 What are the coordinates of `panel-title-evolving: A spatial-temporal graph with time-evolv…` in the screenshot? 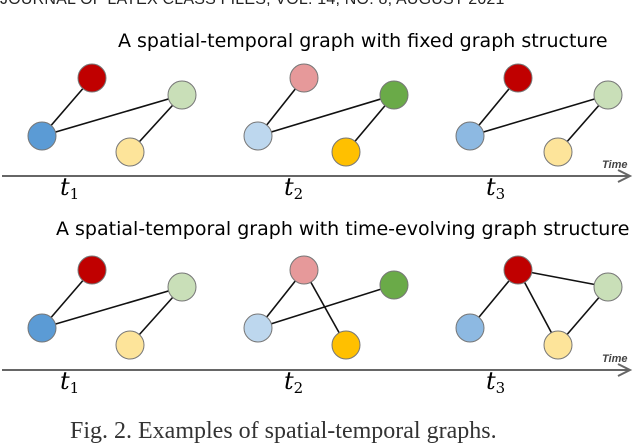 It's located at (343, 229).